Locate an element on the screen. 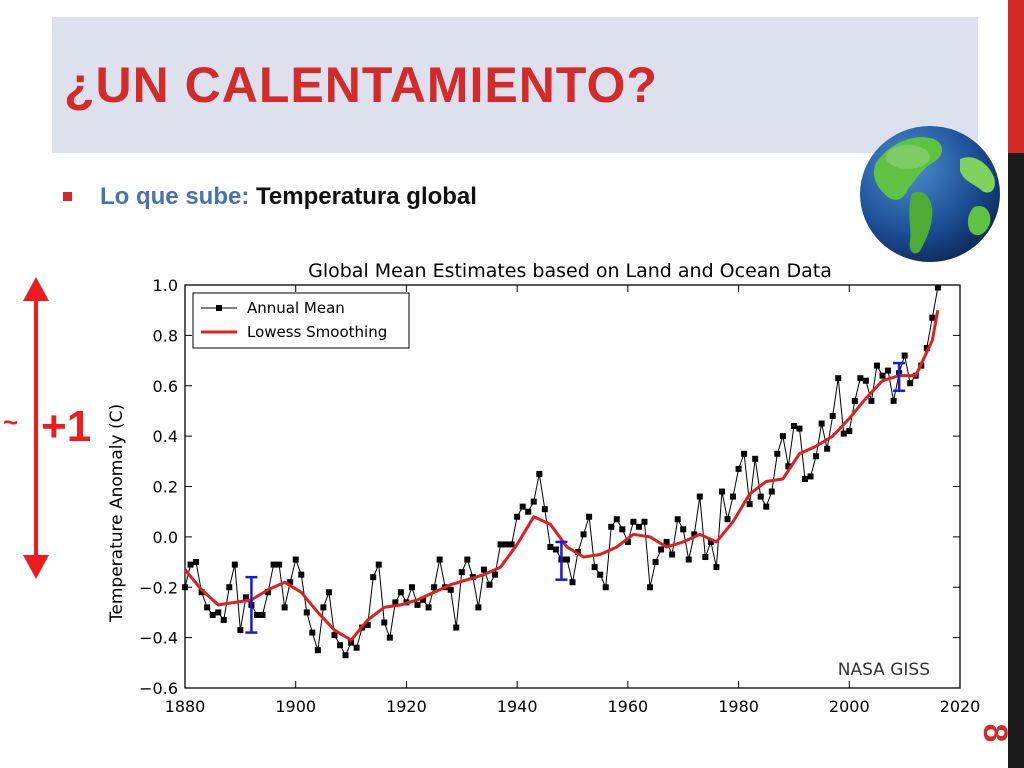  bullet-value: Temperatura global is located at coordinates (366, 196).